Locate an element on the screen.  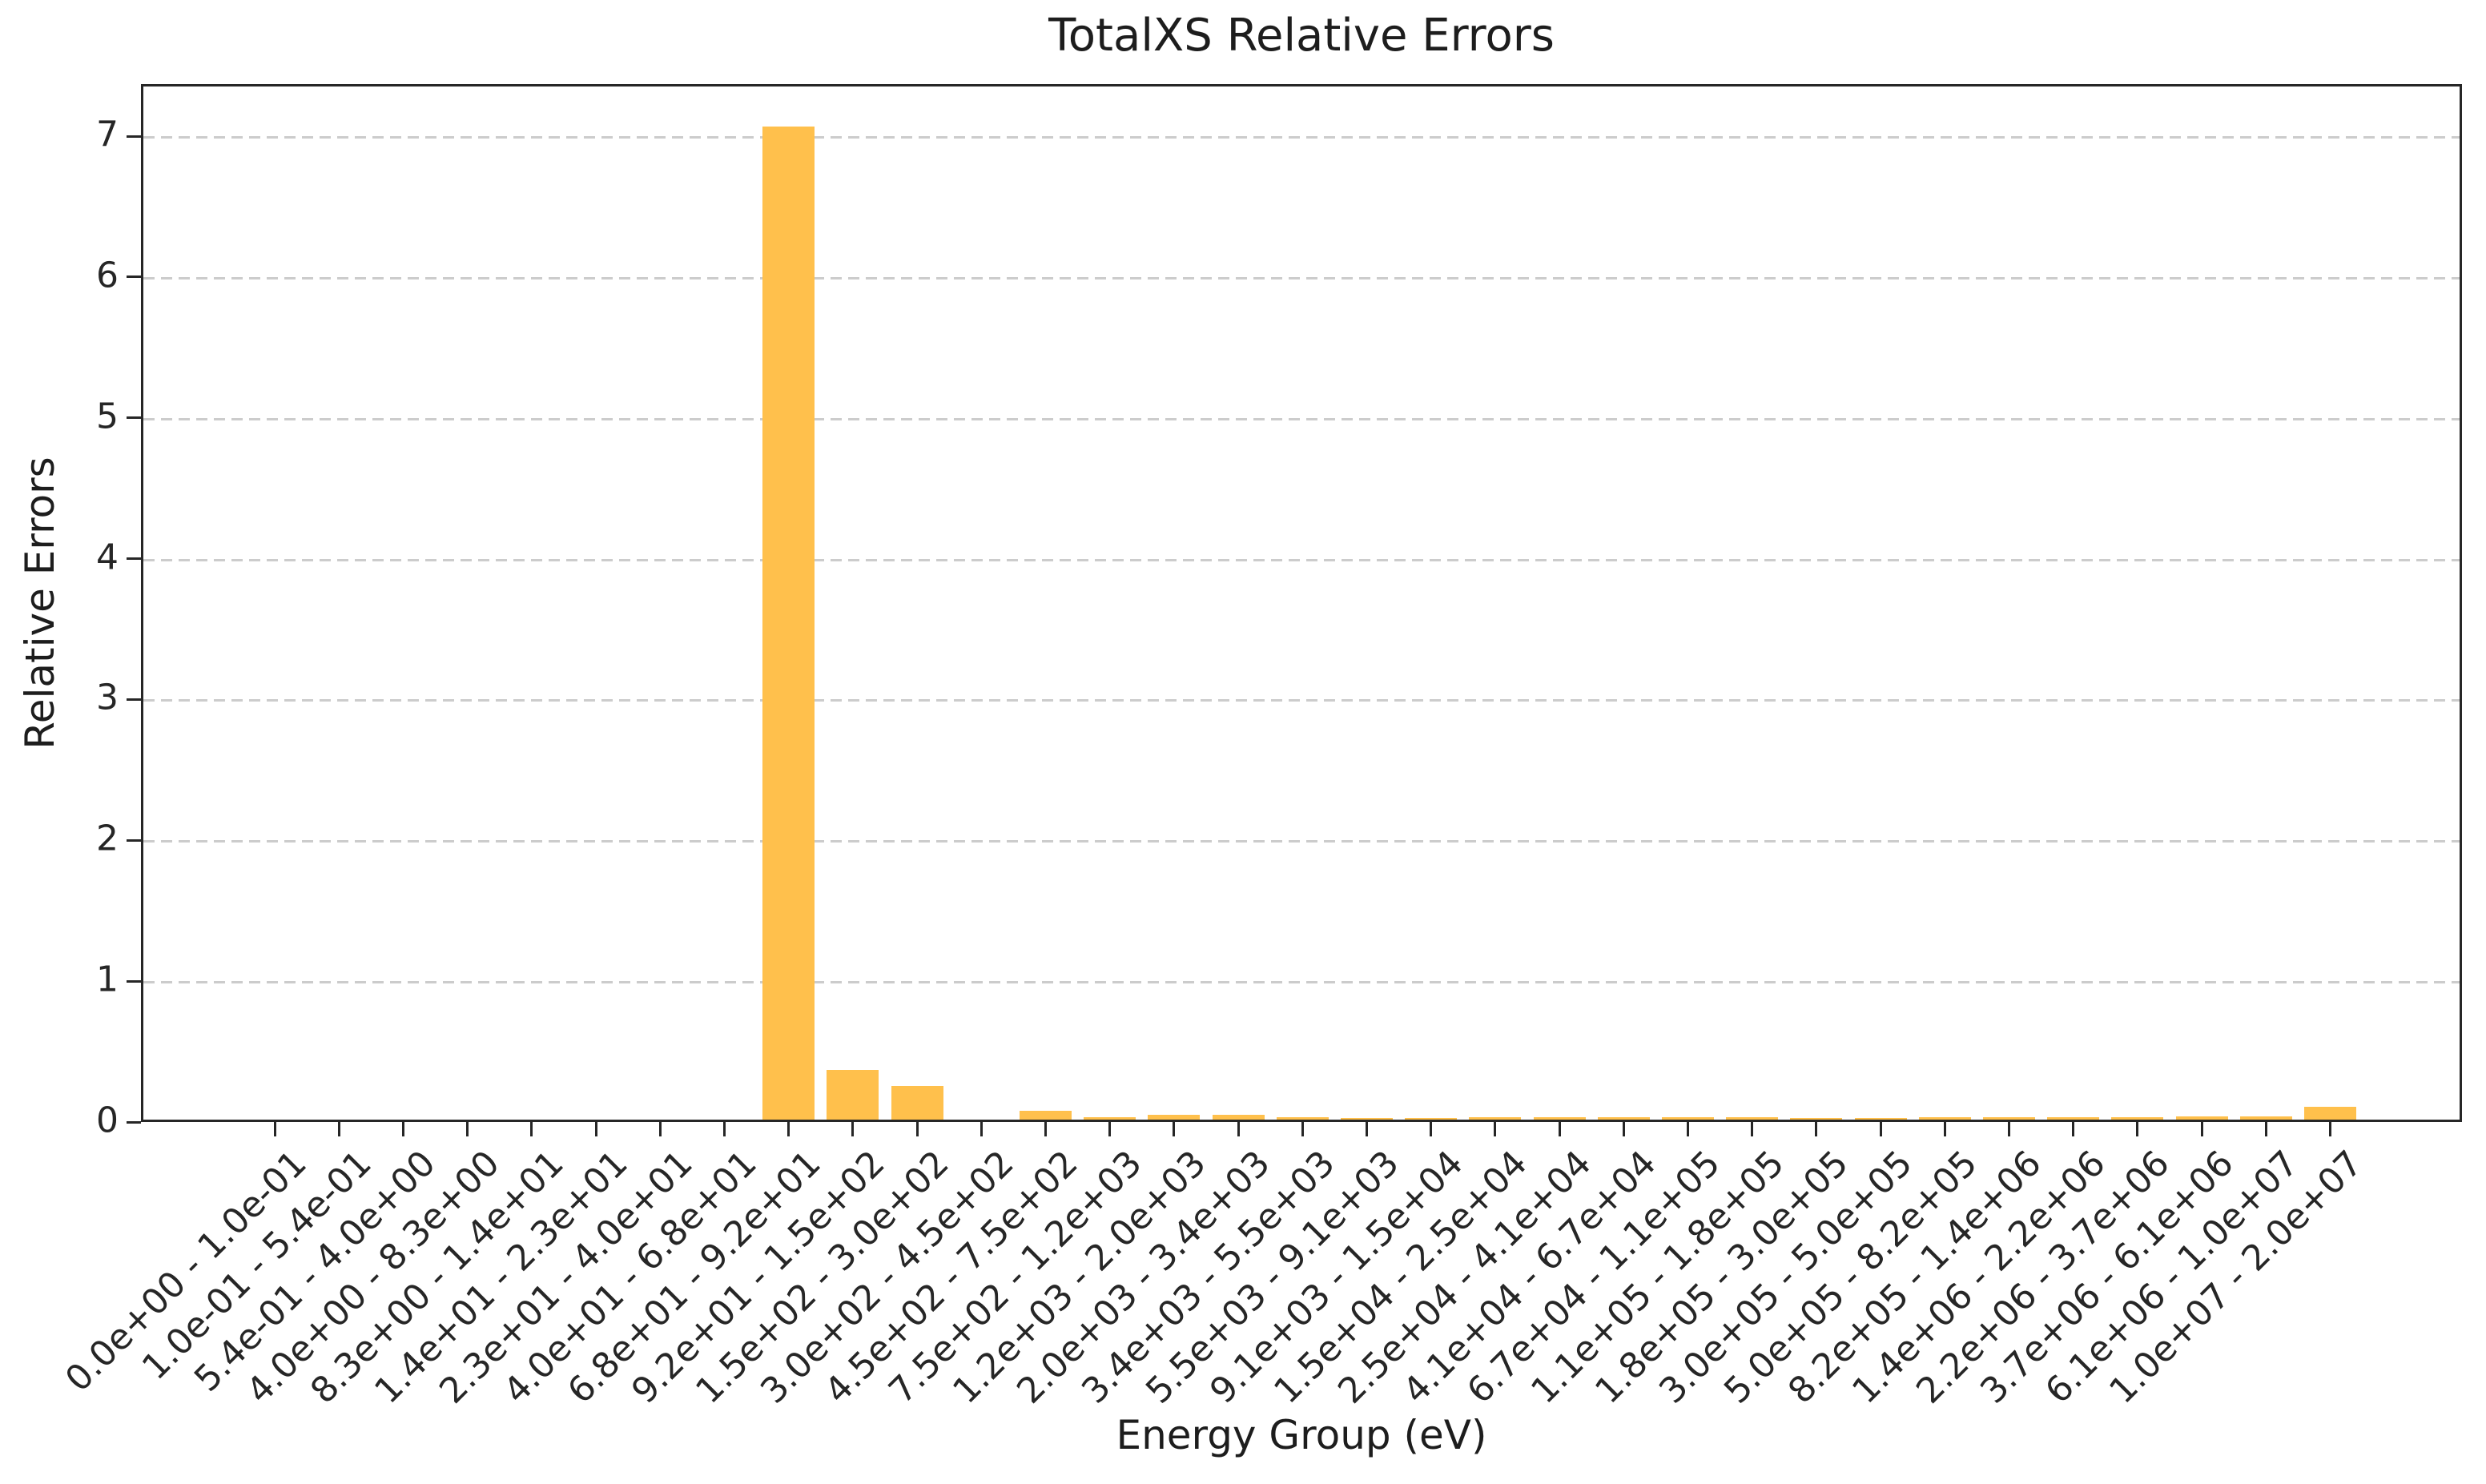
y-tick-label: 0 is located at coordinates (108, 1120).